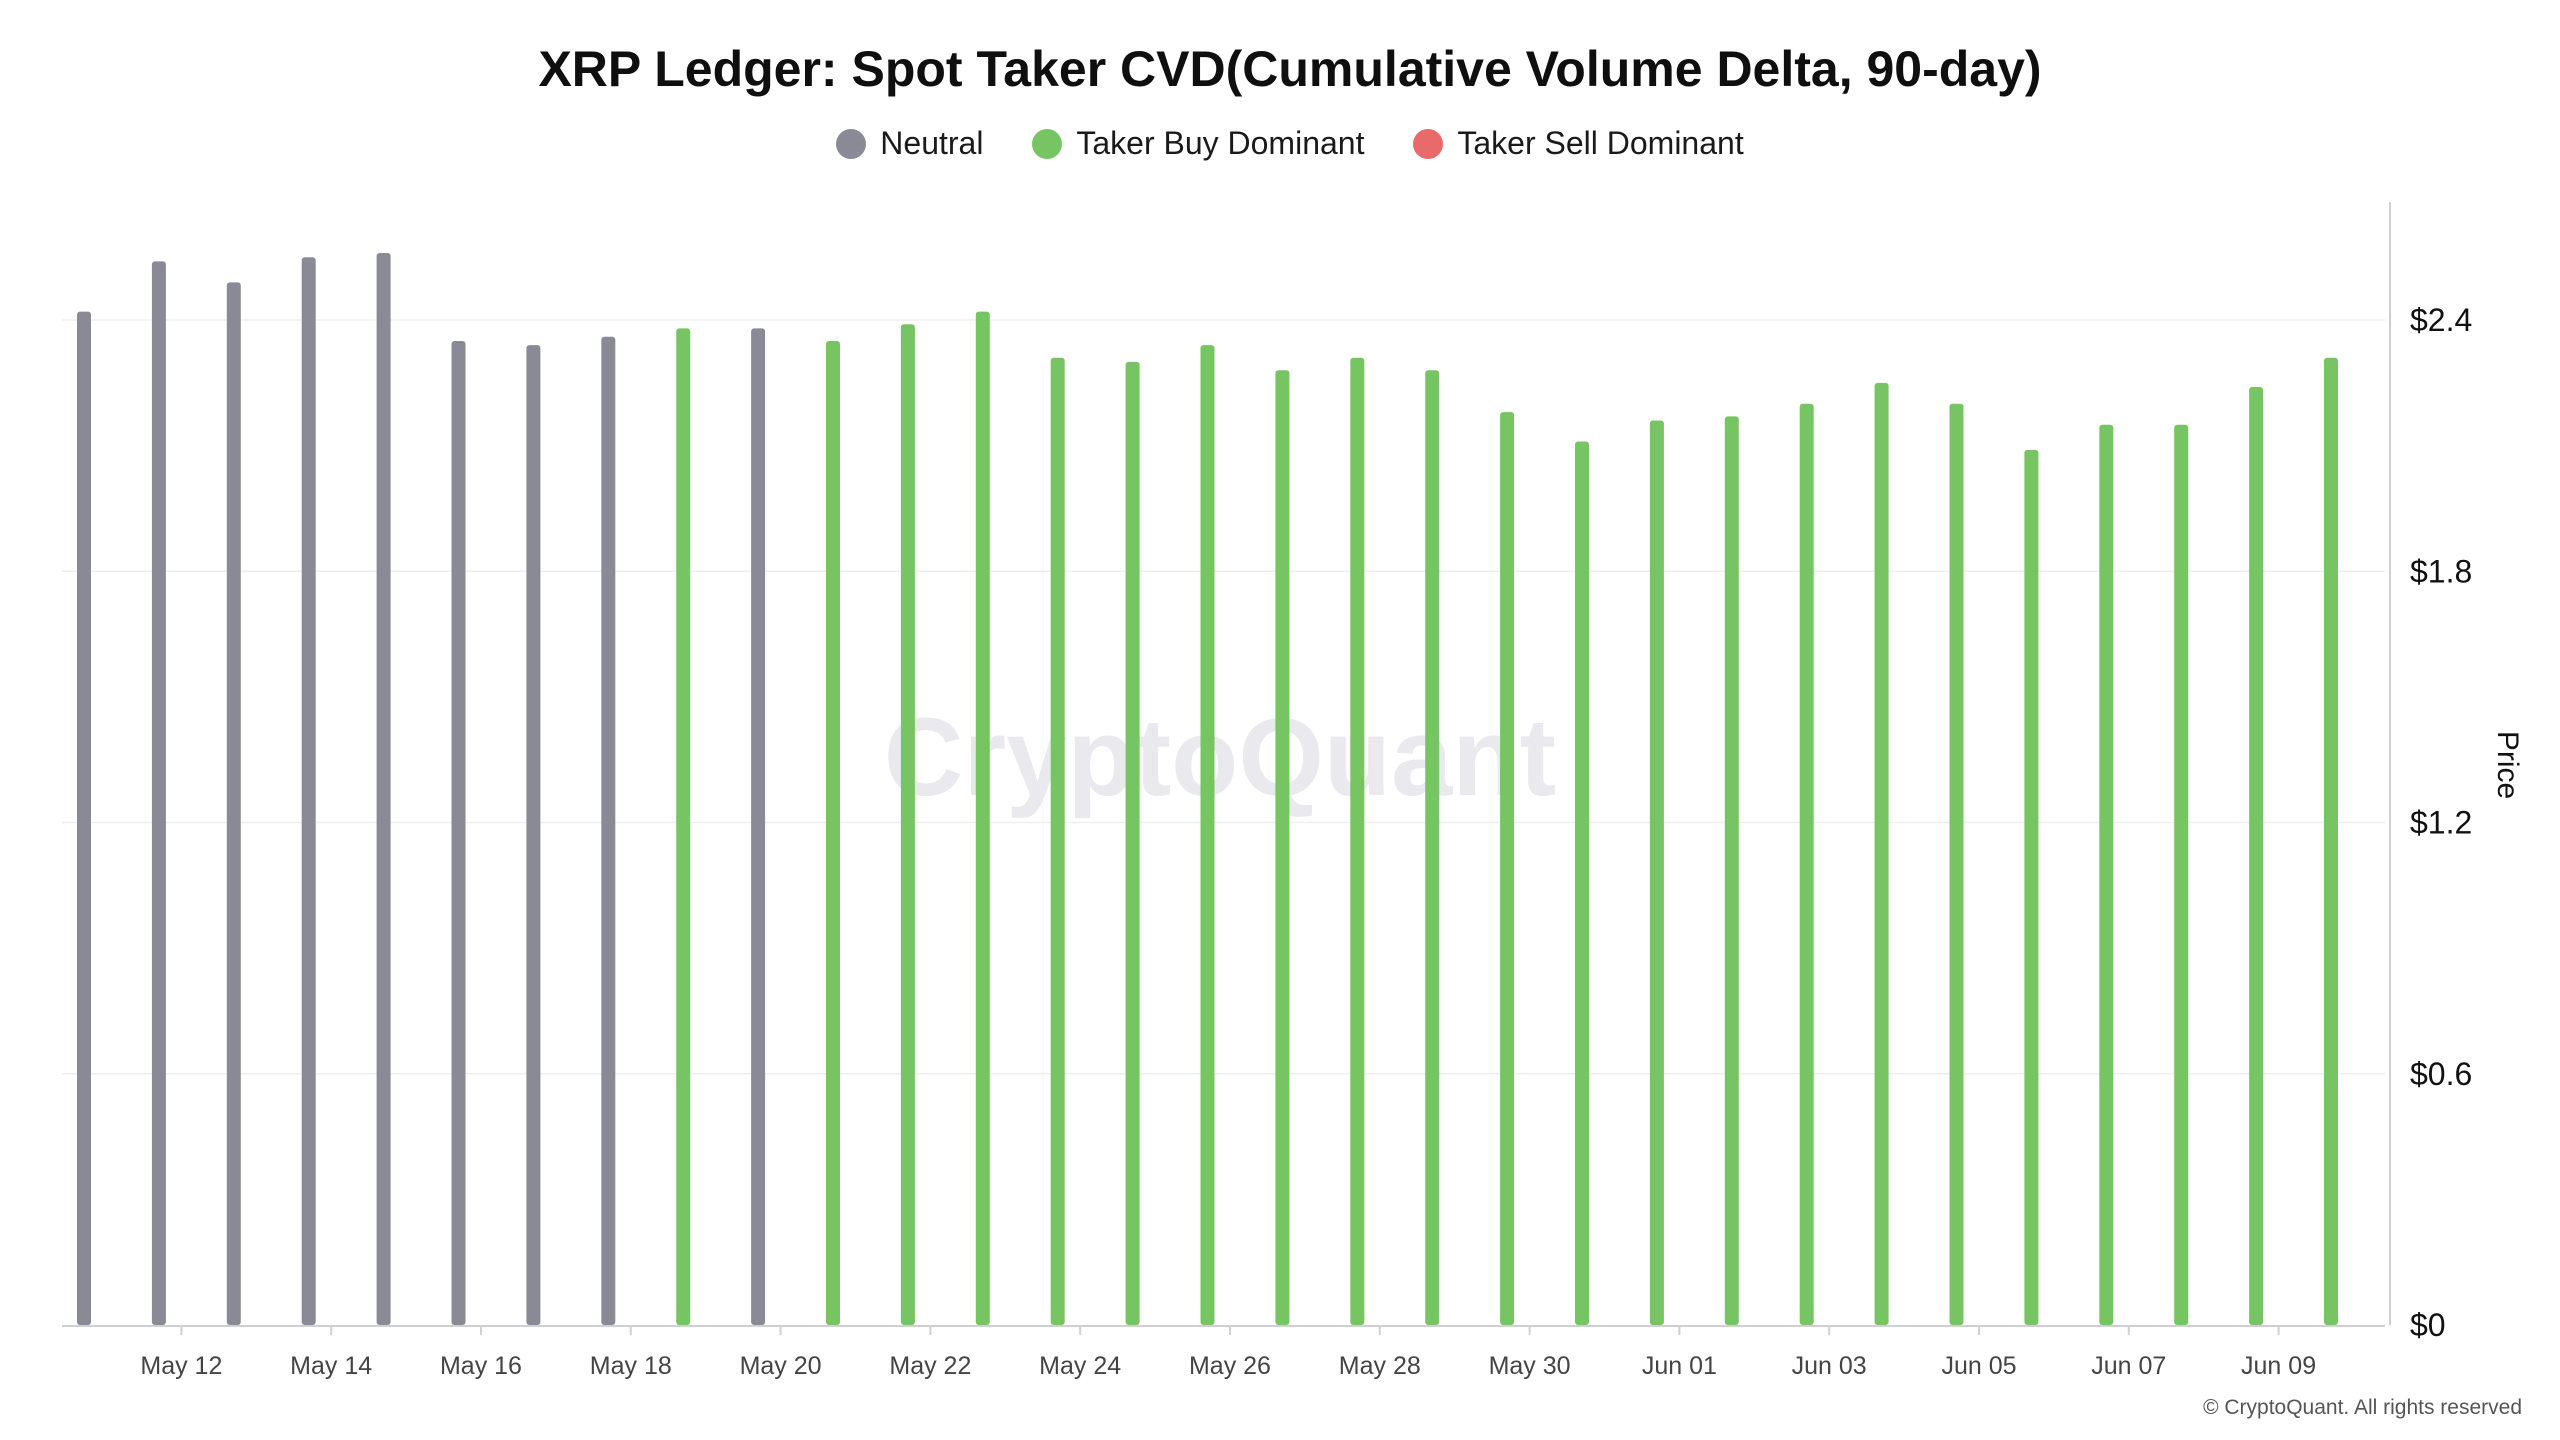  I want to click on legend-dot-neutral, so click(851, 143).